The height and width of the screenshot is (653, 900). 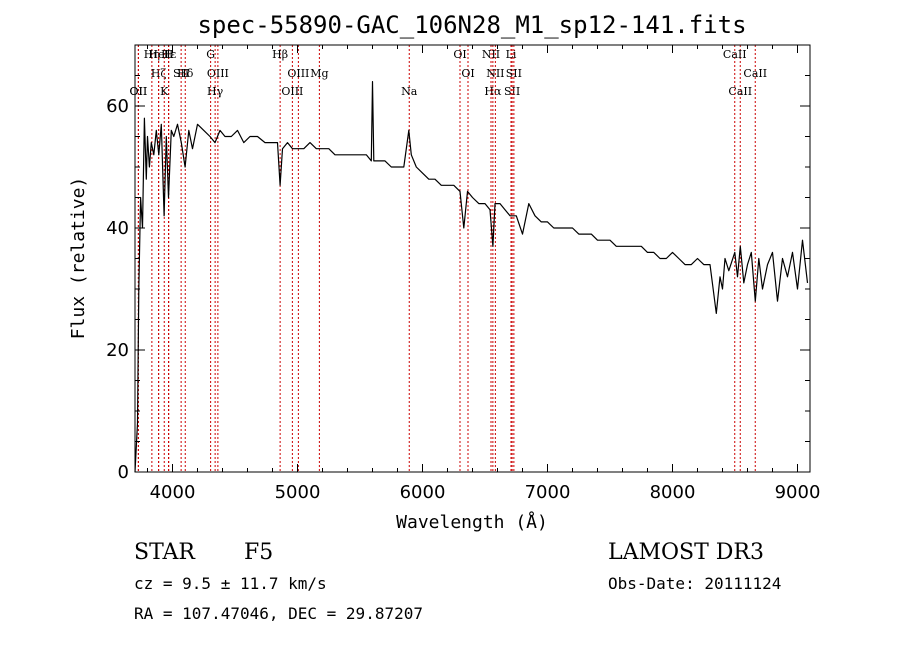 I want to click on line-marker-label-10: OIII, so click(x=218, y=73).